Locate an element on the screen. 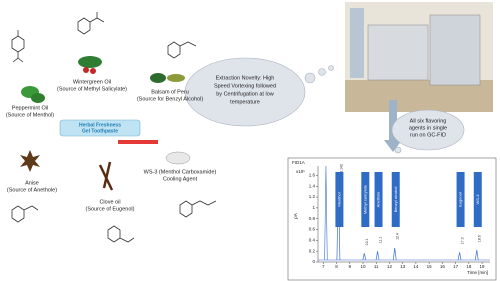  source-caption: Peppermint Oil is located at coordinates (30, 108).